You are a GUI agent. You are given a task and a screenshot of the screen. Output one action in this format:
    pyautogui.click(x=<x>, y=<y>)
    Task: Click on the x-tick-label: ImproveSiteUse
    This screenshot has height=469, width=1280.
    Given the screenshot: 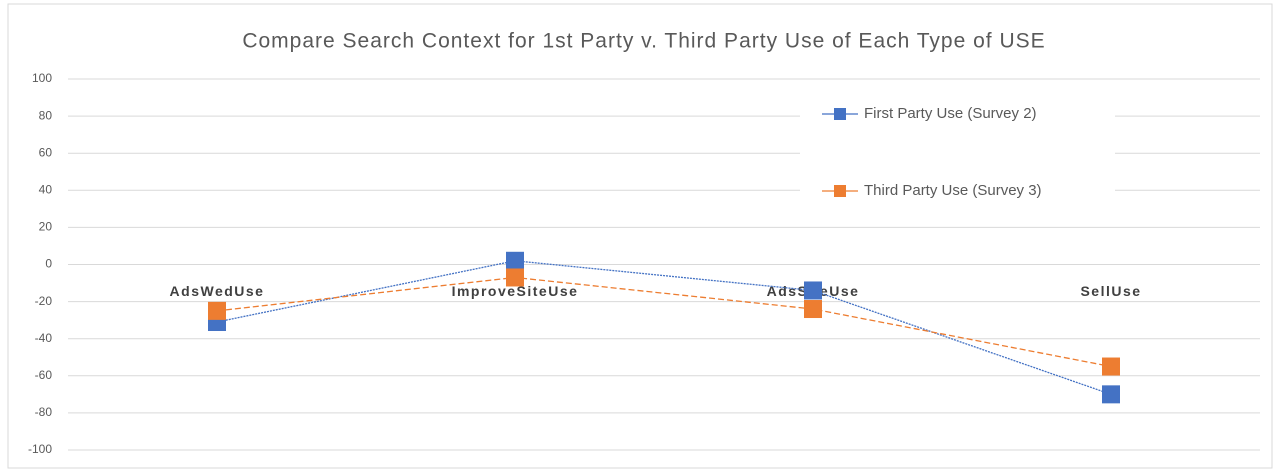 What is the action you would take?
    pyautogui.click(x=515, y=291)
    